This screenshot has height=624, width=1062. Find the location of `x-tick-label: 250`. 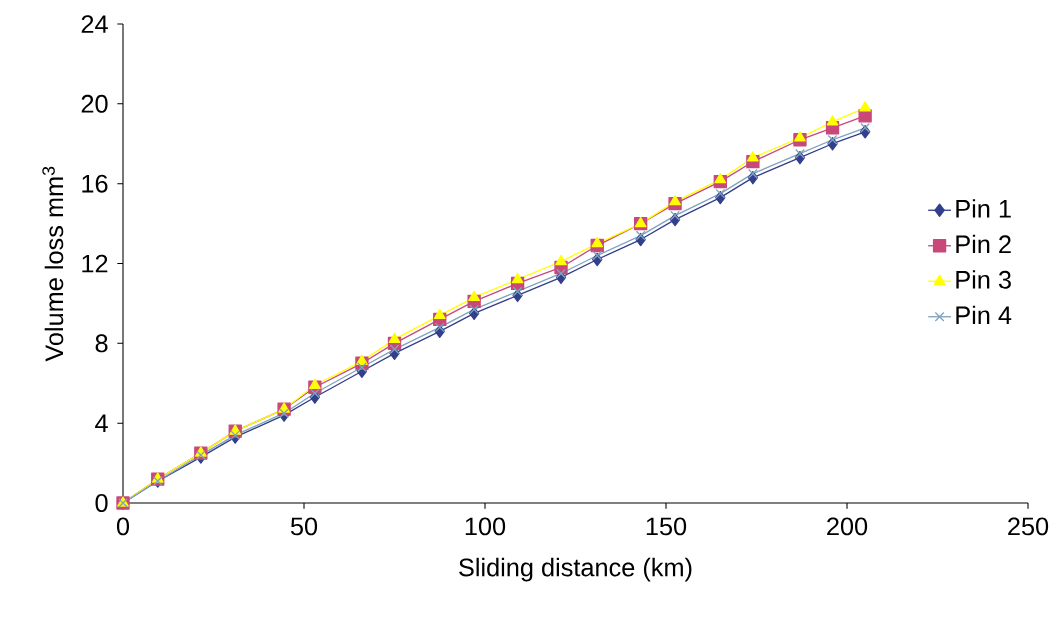

x-tick-label: 250 is located at coordinates (1028, 526).